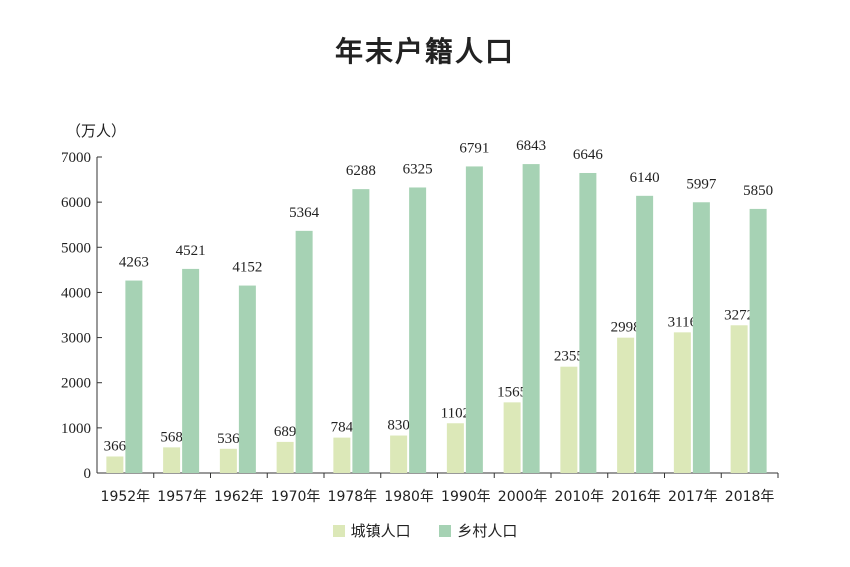 The image size is (850, 567). I want to click on data-label-rural: 6791, so click(474, 148).